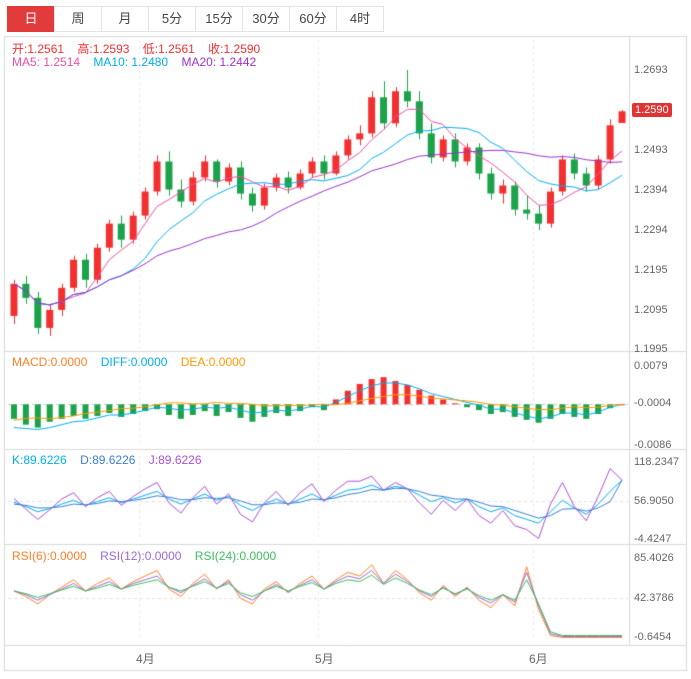 This screenshot has width=691, height=679. I want to click on price-axis-tick: 1.2095, so click(651, 310).